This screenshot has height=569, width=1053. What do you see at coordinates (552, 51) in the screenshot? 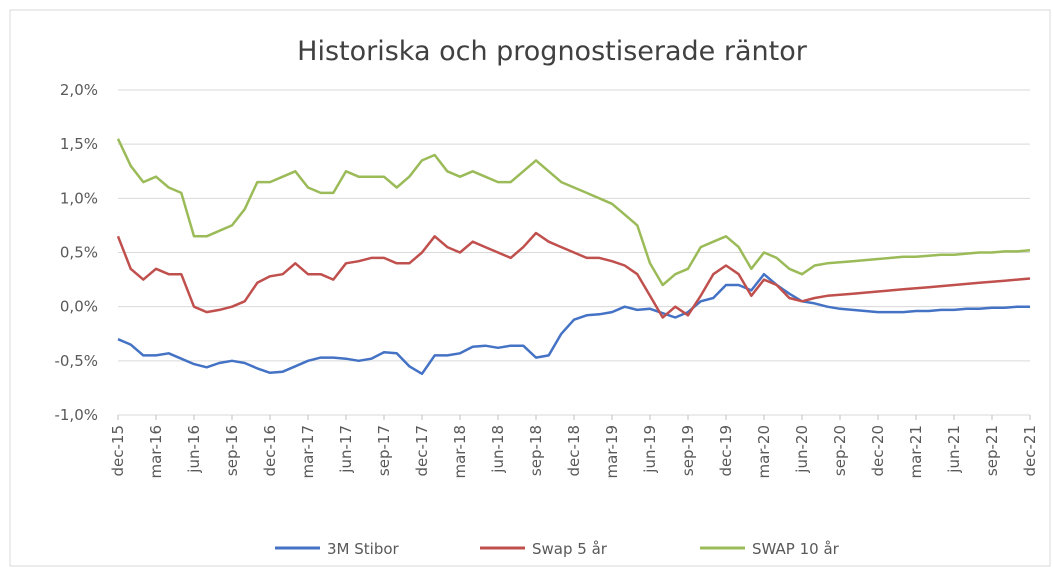
I see `chart-title: Historiska och prognostiserade räntor` at bounding box center [552, 51].